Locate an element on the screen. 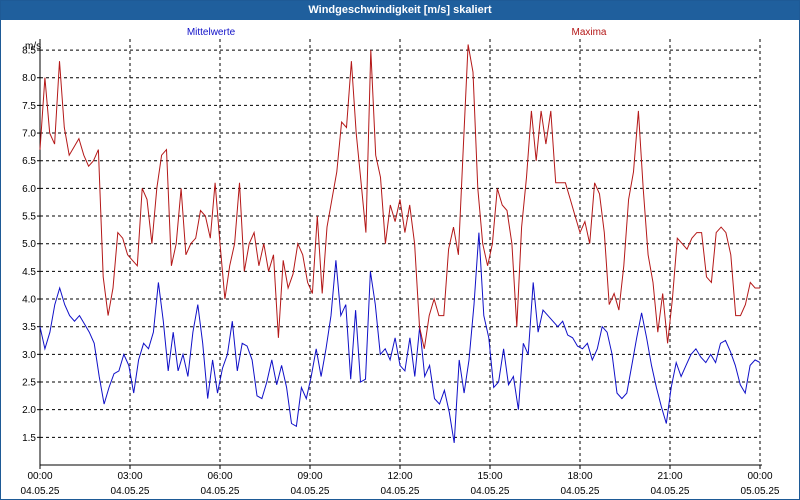  y-axis-unit-label: m/s is located at coordinates (33, 46).